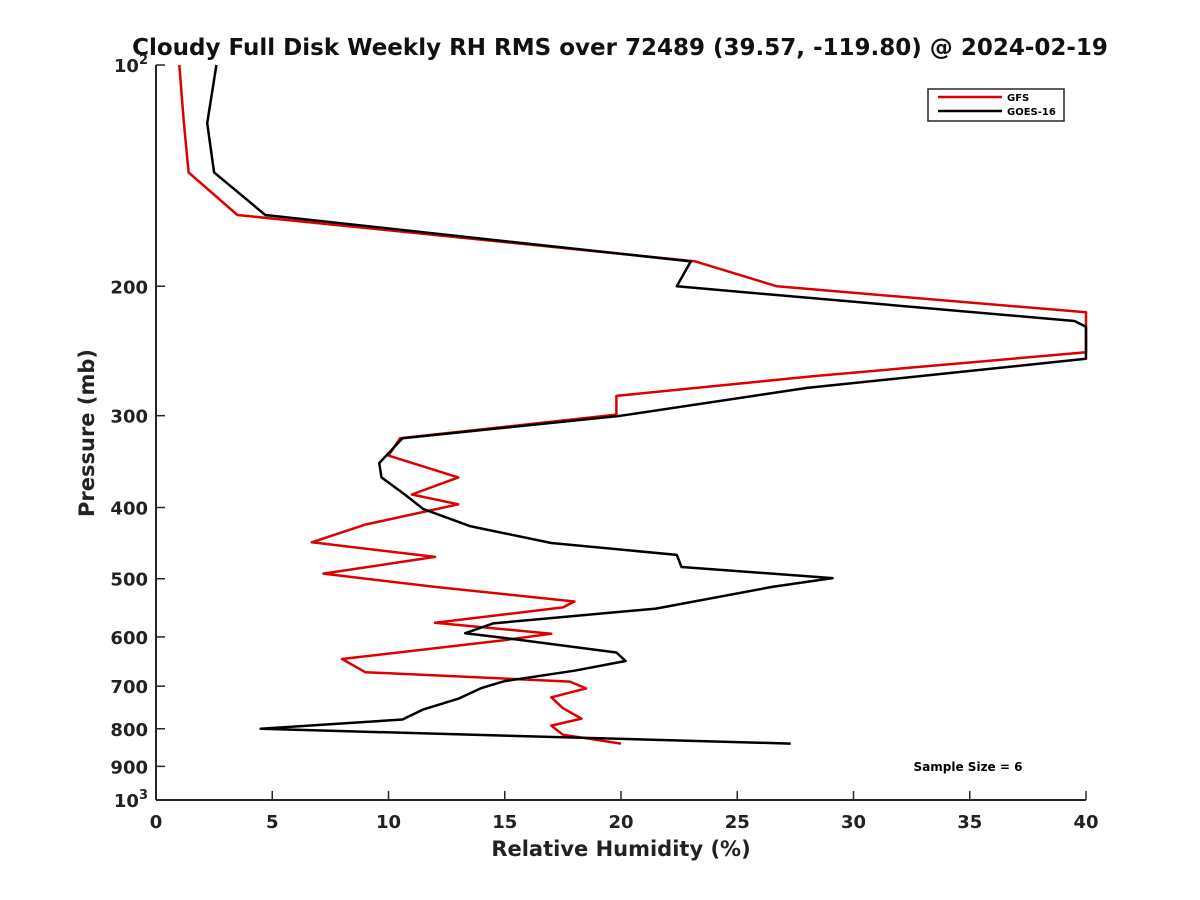  I want to click on y-tick-label: 200, so click(129, 287).